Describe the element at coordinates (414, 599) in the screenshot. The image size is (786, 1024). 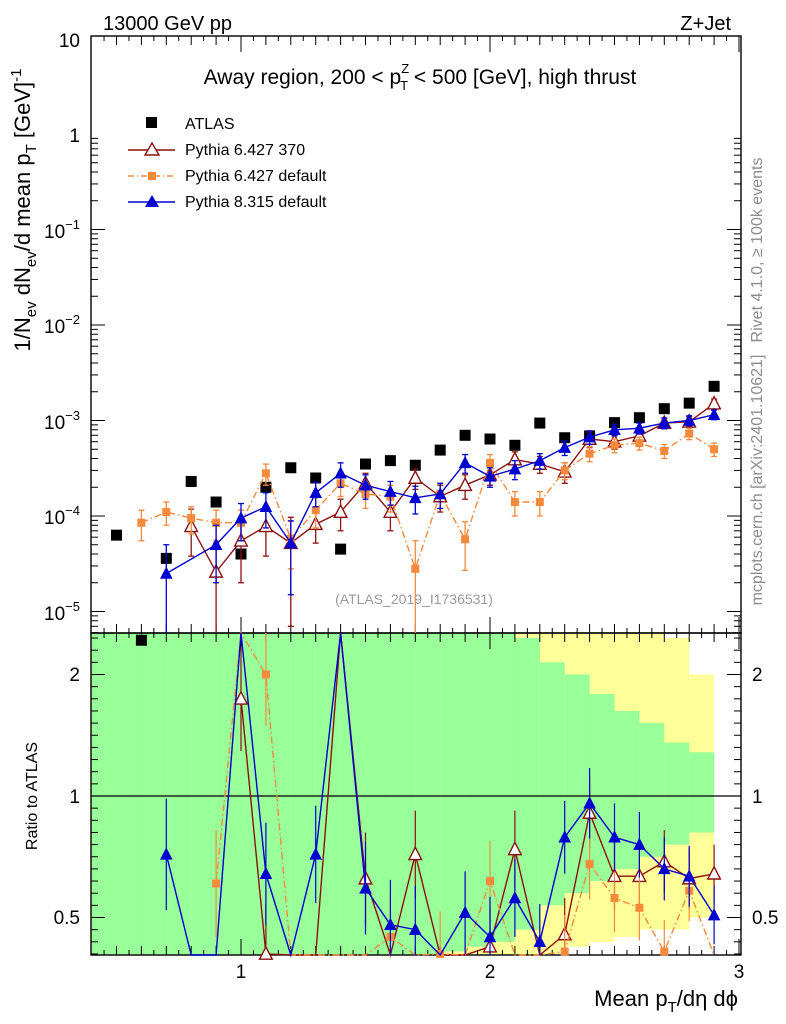
I see `analysis-label: (ATLAS_2019_I1736531)` at that location.